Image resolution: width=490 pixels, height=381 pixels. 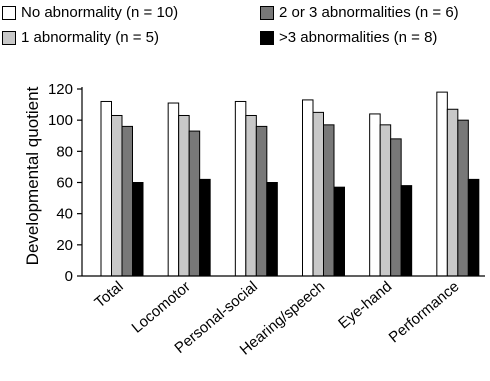 I want to click on legend-label: >3 abnormalities (n = 8), so click(x=358, y=37).